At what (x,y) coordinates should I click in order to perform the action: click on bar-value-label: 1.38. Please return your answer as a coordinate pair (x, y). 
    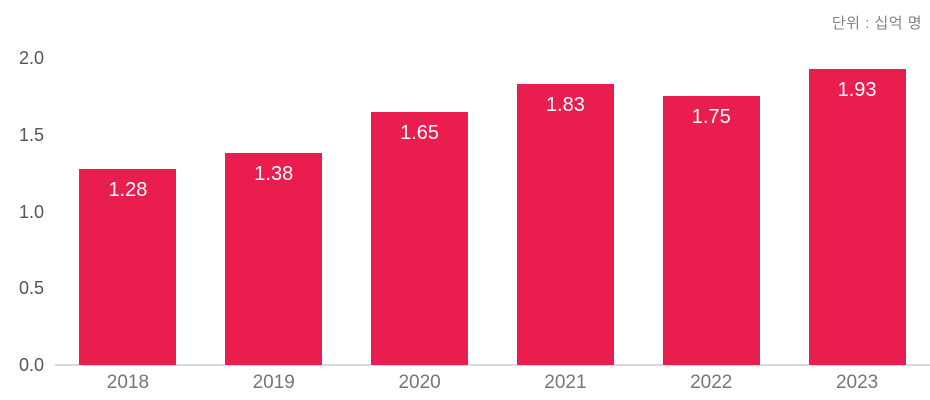
    Looking at the image, I should click on (274, 174).